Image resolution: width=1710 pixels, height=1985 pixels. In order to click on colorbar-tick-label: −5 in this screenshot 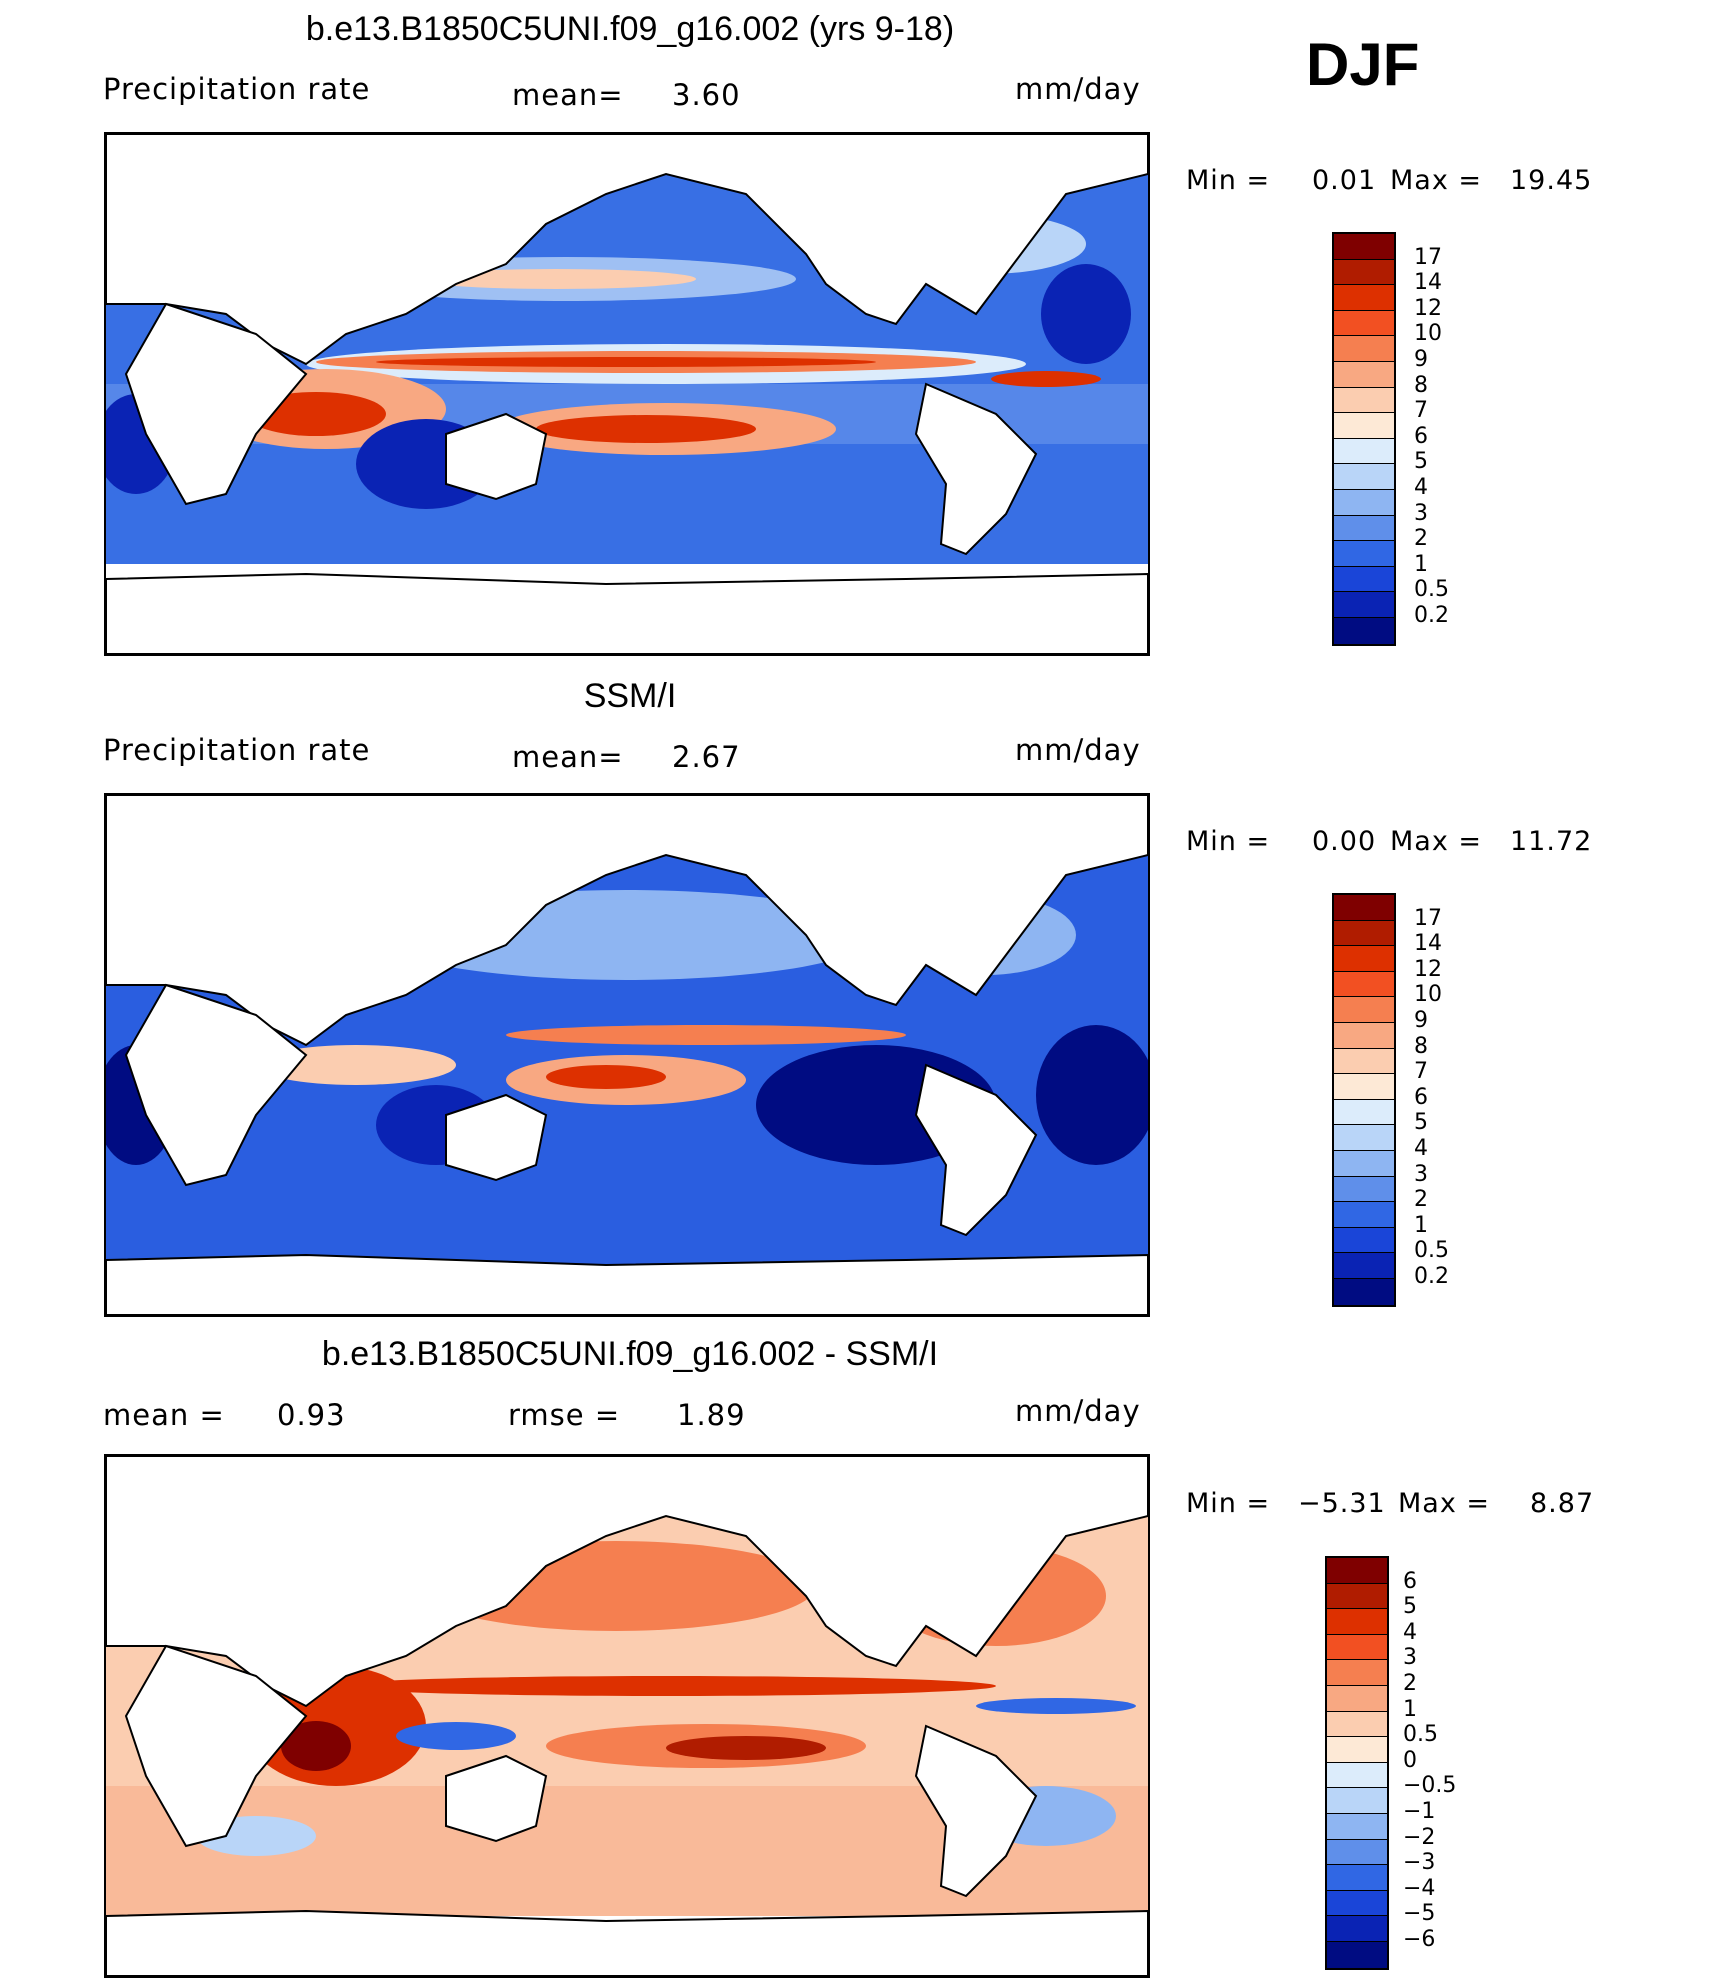, I will do `click(1419, 1914)`.